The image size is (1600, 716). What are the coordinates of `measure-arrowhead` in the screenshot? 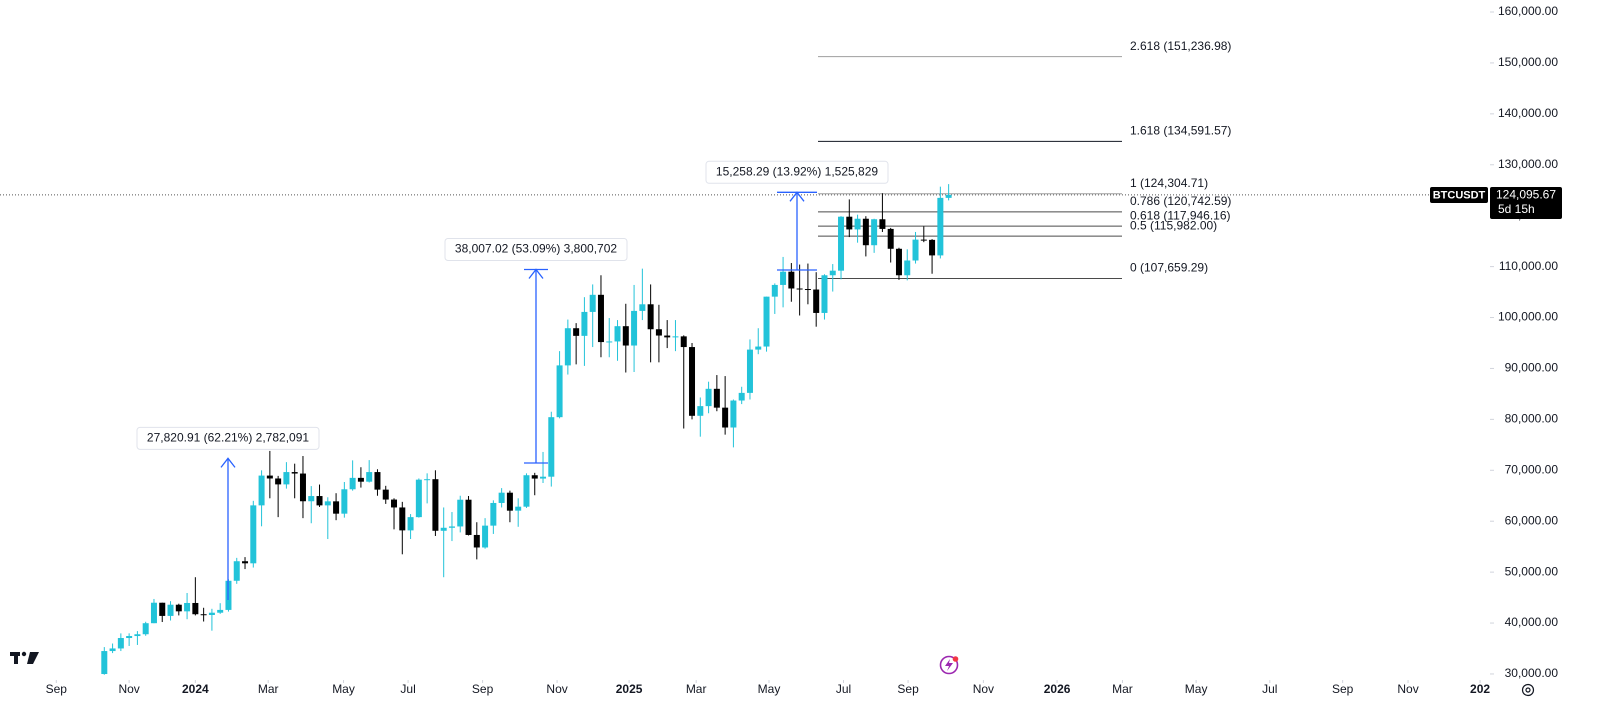 It's located at (228, 462).